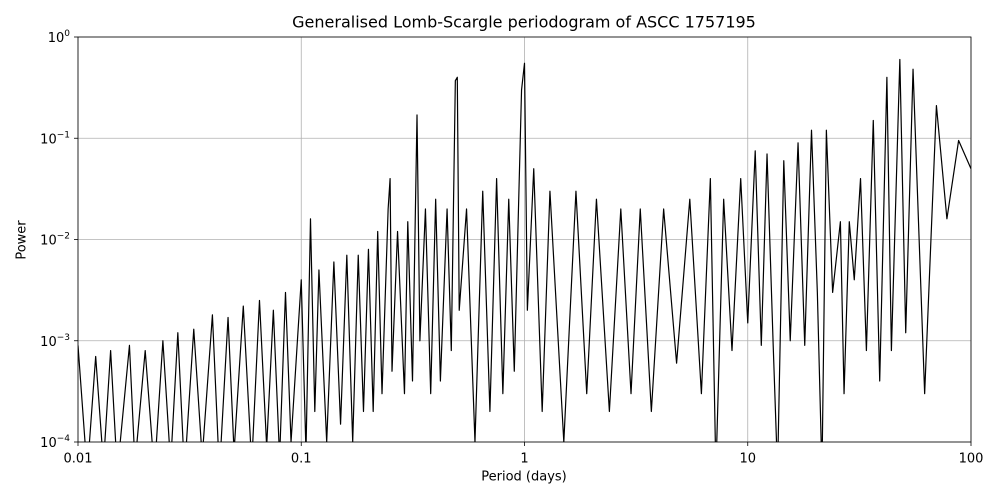 Image resolution: width=1000 pixels, height=500 pixels. Describe the element at coordinates (63, 237) in the screenshot. I see `y-tick-exponent: −2` at that location.